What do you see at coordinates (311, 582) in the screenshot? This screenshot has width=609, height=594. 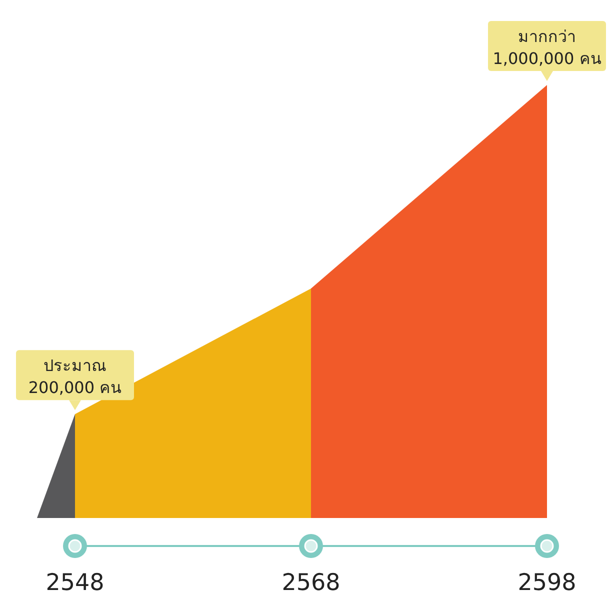 I see `x-tick-label: 2568` at bounding box center [311, 582].